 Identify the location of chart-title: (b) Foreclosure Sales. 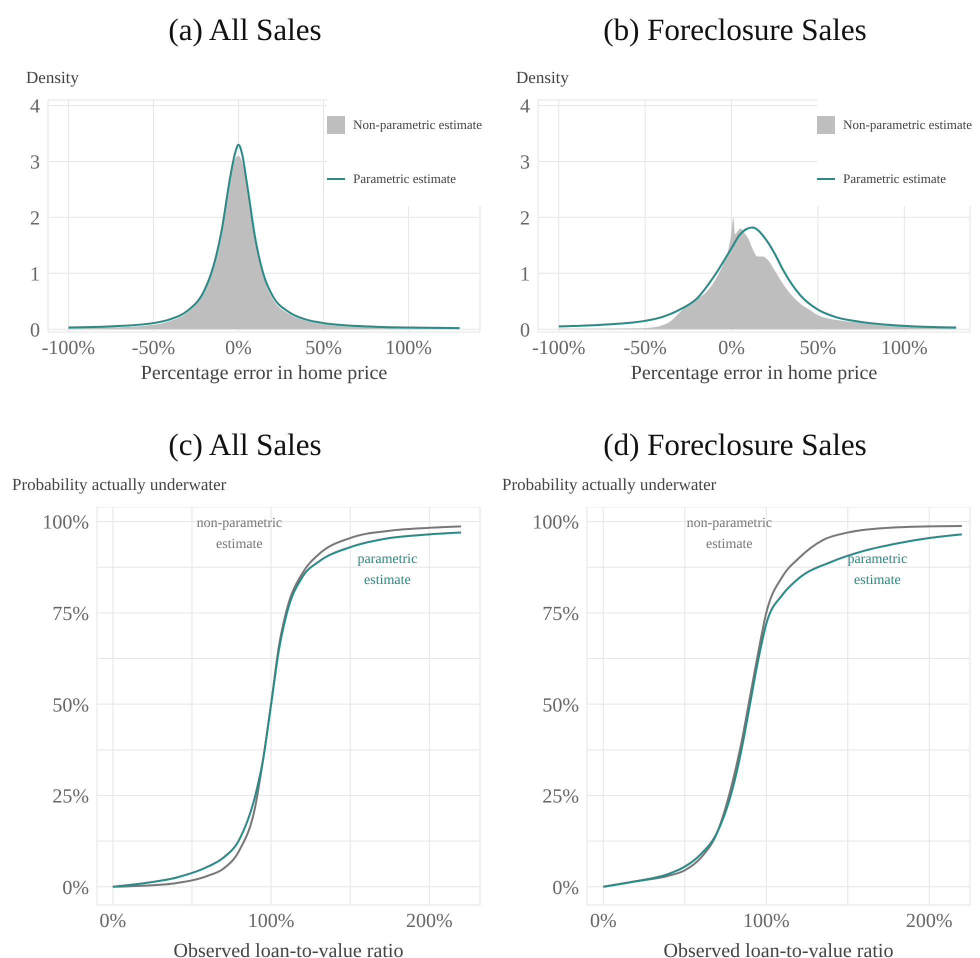
(735, 30).